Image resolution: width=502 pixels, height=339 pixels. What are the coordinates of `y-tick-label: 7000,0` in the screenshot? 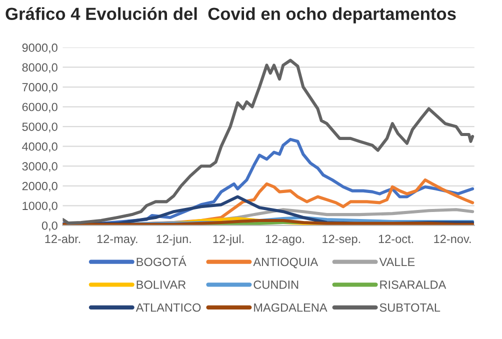 It's located at (40, 88).